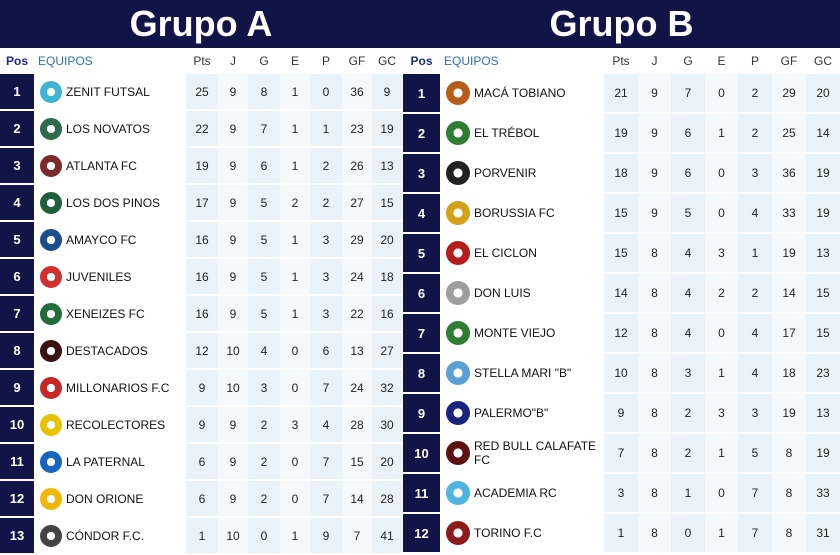 The width and height of the screenshot is (840, 555). I want to click on stat-pts-cell: 14, so click(621, 294).